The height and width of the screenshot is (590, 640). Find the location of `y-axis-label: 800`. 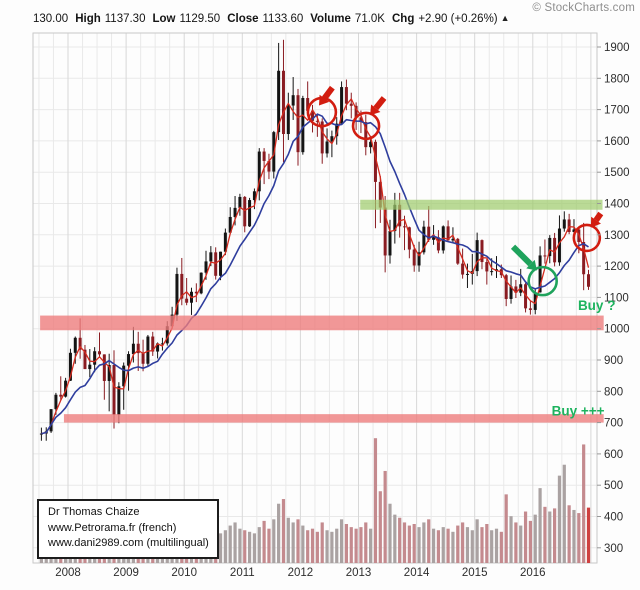

y-axis-label: 800 is located at coordinates (613, 392).